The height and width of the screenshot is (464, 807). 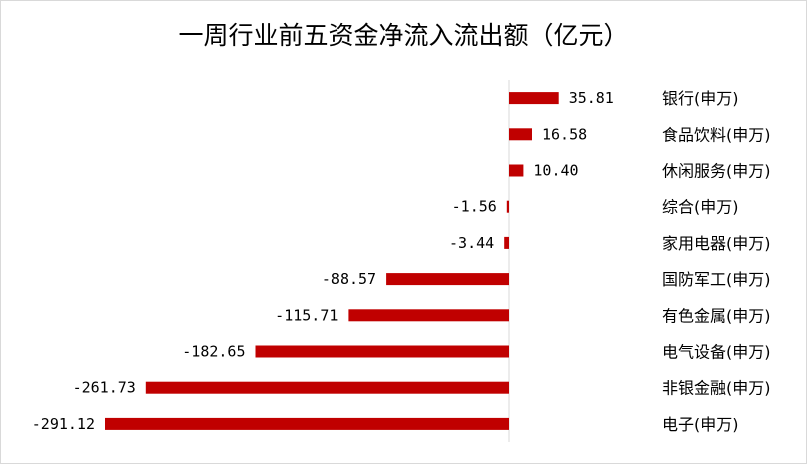 I want to click on value-label: -1.56, so click(x=474, y=207).